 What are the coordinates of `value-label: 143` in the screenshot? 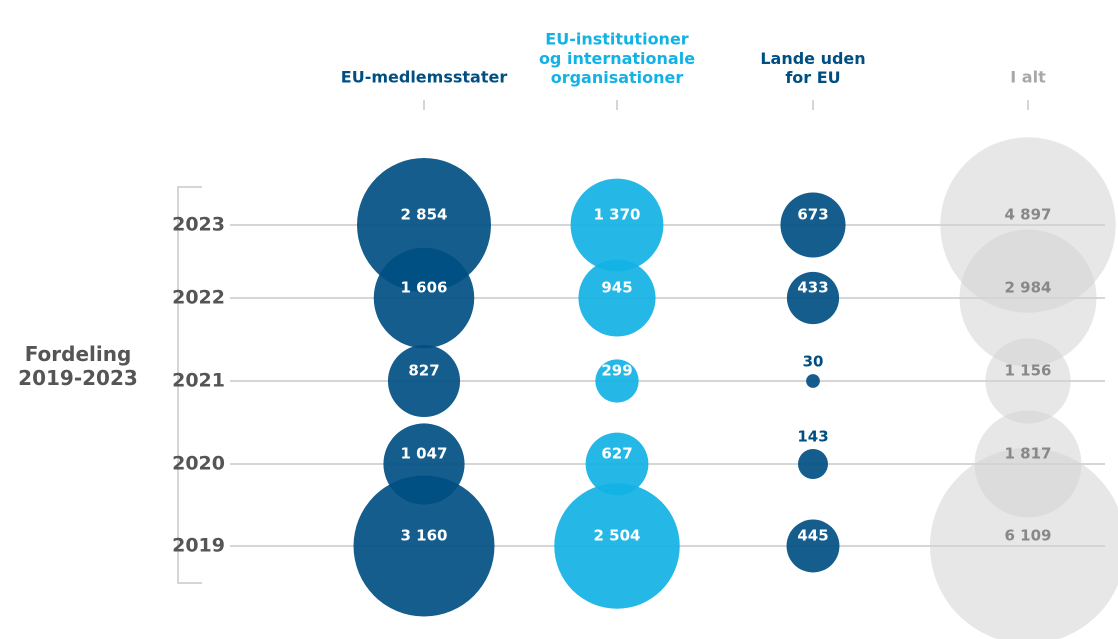 It's located at (812, 437).